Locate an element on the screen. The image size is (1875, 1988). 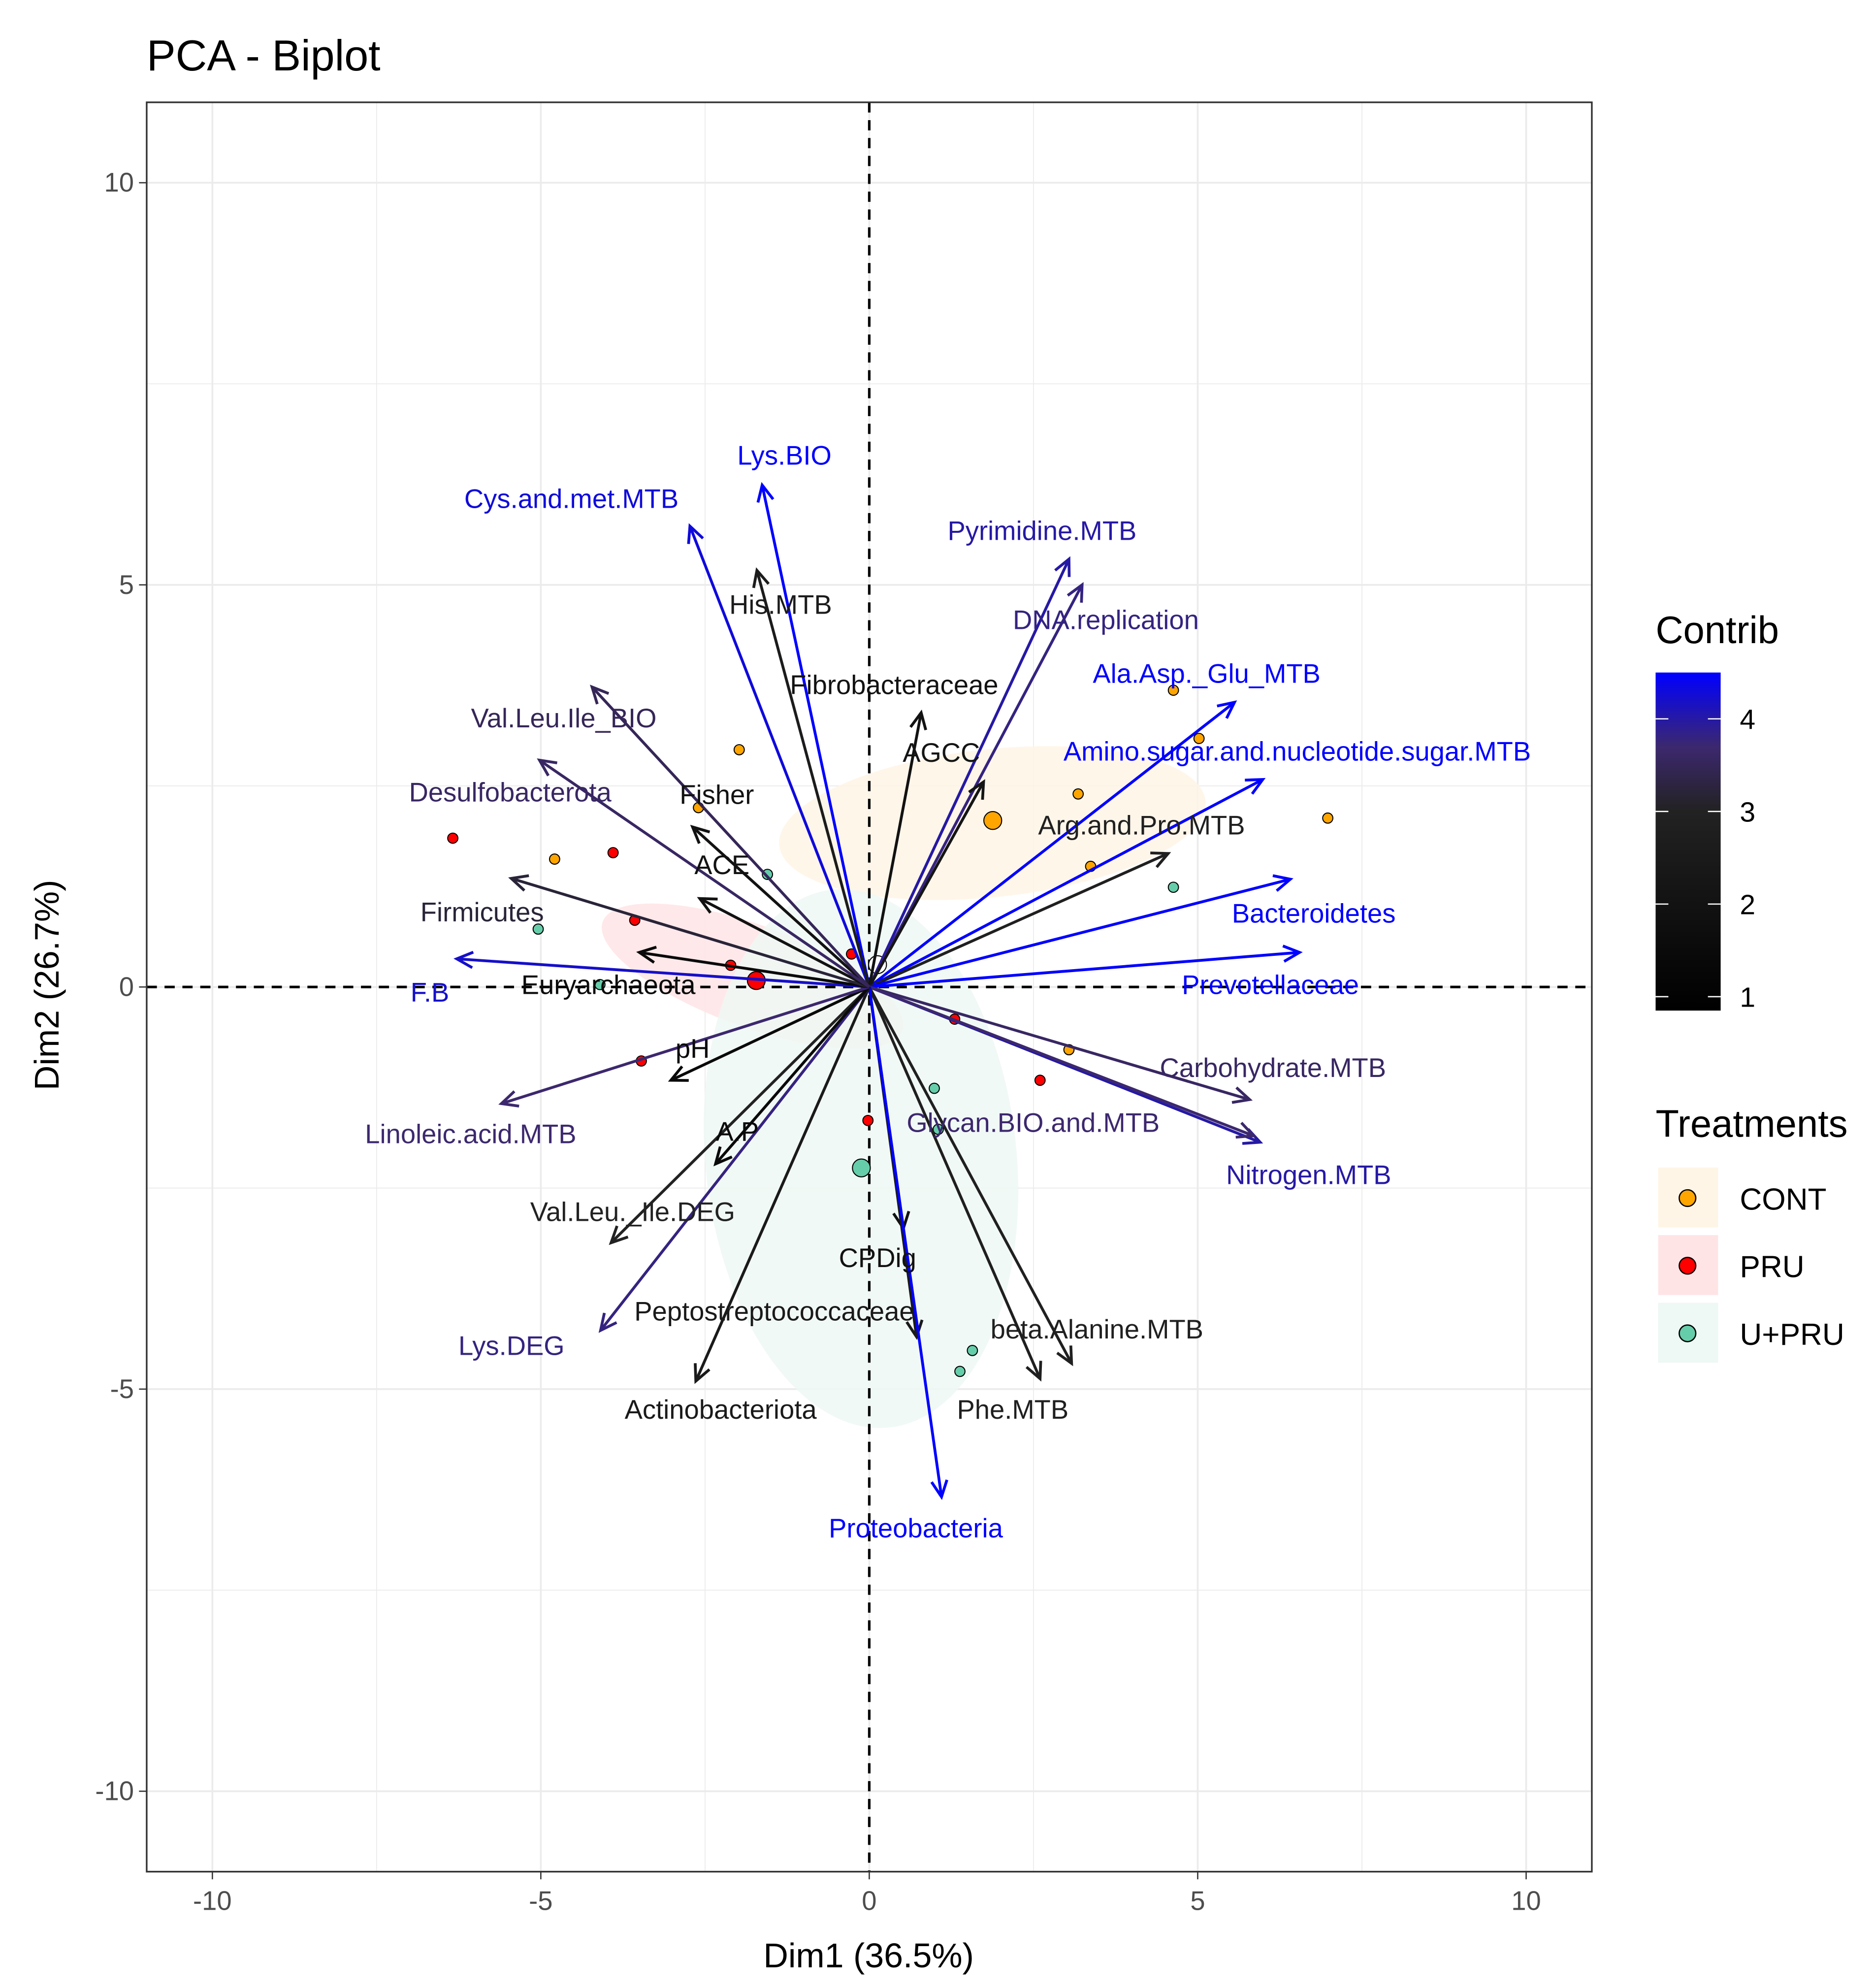
arrow-Desulfobacterota is located at coordinates (704, 873).